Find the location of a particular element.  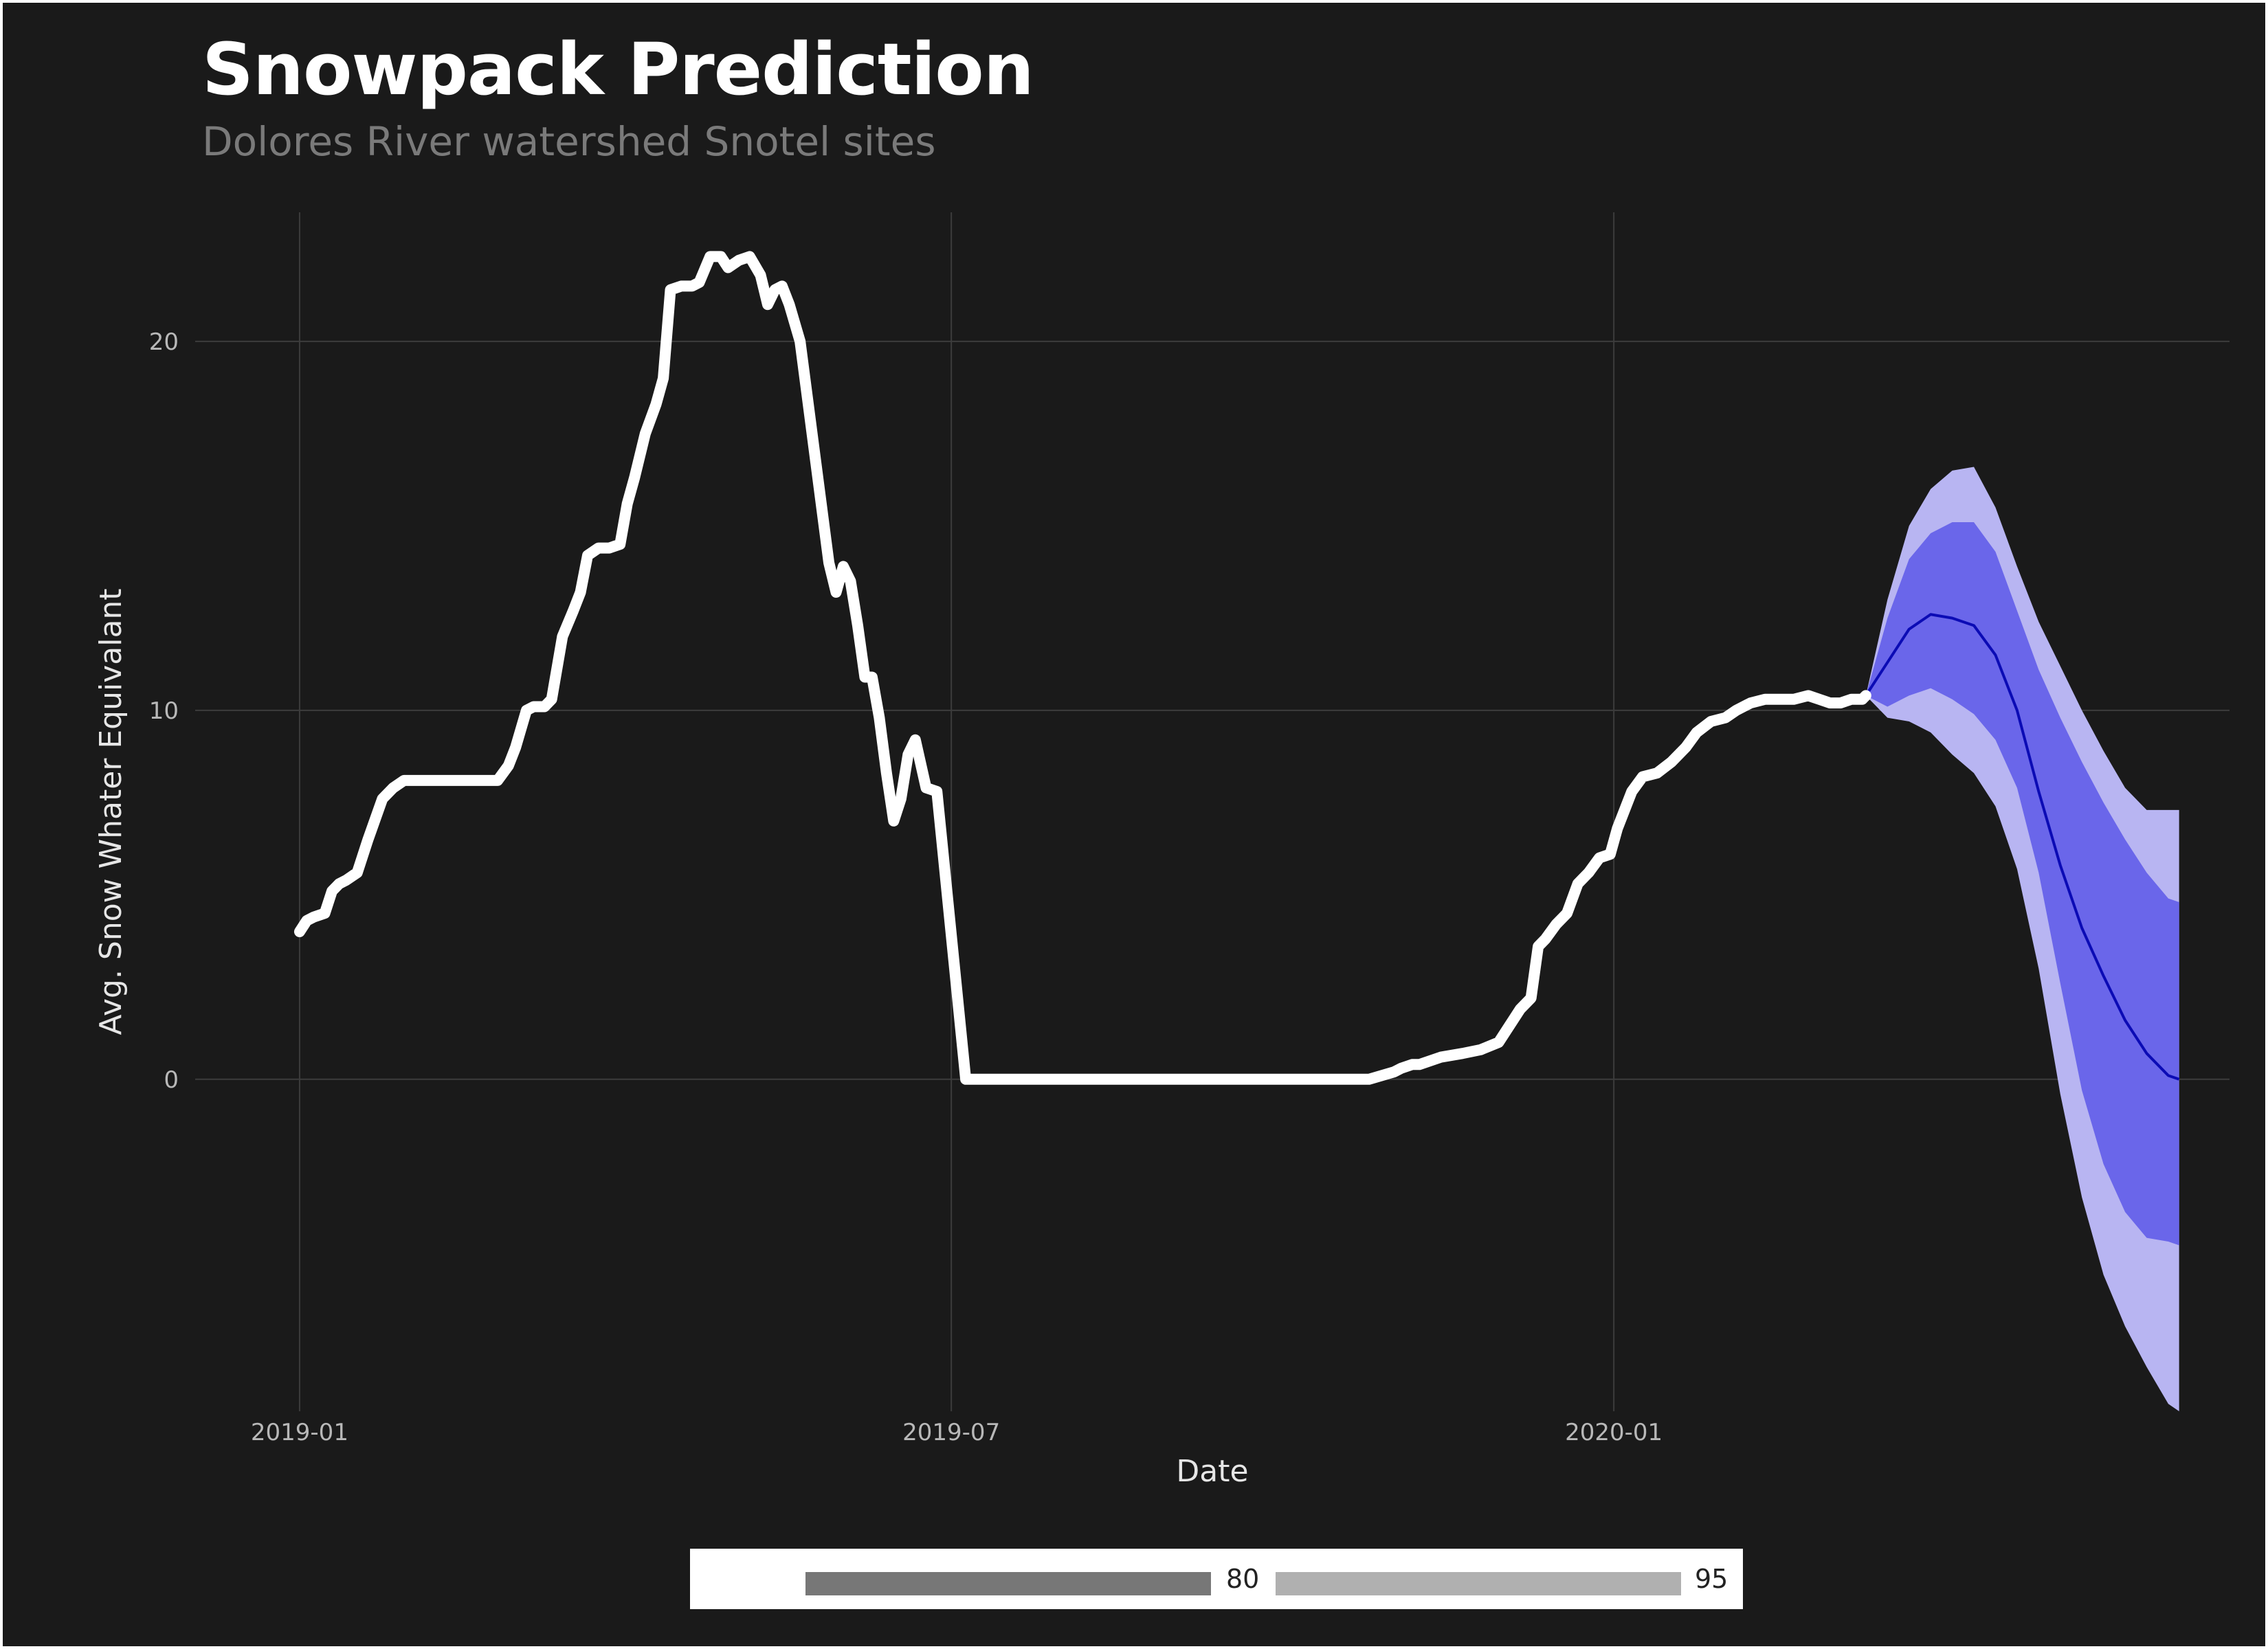

band-80-area is located at coordinates (2022, 884).